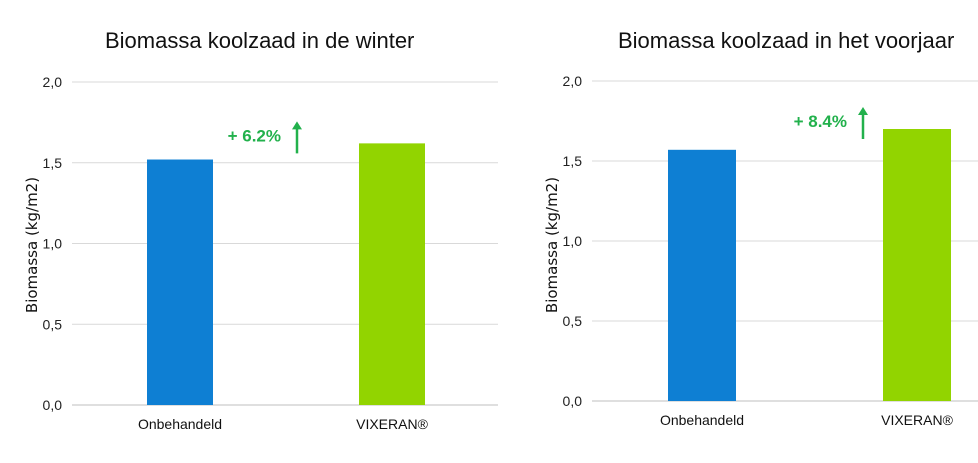  What do you see at coordinates (254, 135) in the screenshot?
I see `increase-annotation: + 6.2%` at bounding box center [254, 135].